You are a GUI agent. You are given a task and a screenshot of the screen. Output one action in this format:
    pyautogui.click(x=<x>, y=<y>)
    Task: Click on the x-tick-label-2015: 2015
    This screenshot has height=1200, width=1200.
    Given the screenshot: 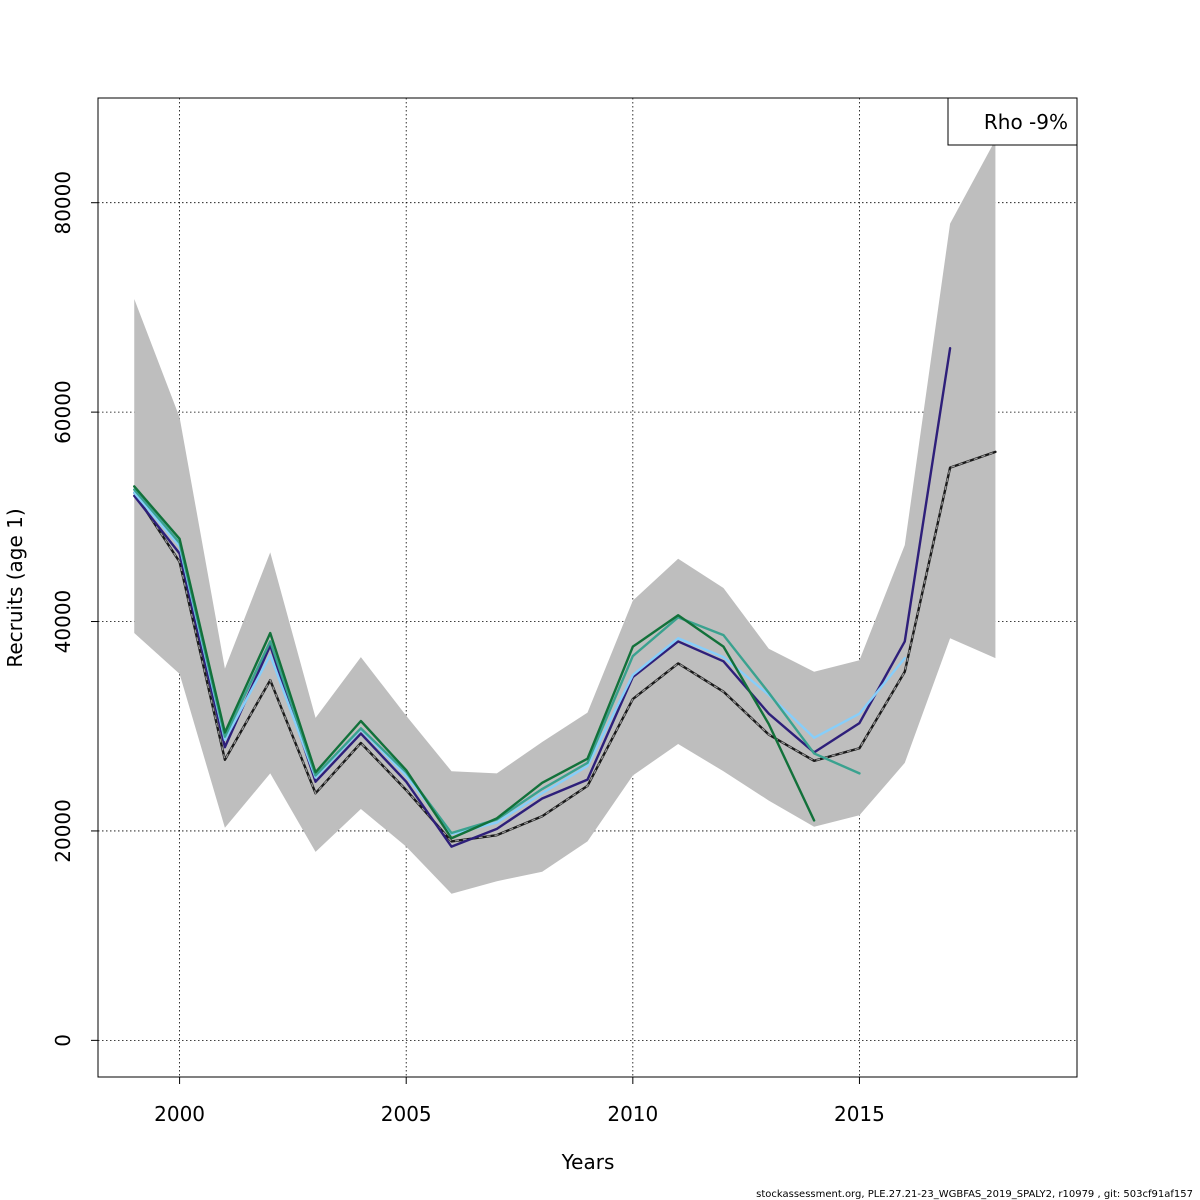 What is the action you would take?
    pyautogui.click(x=859, y=1114)
    